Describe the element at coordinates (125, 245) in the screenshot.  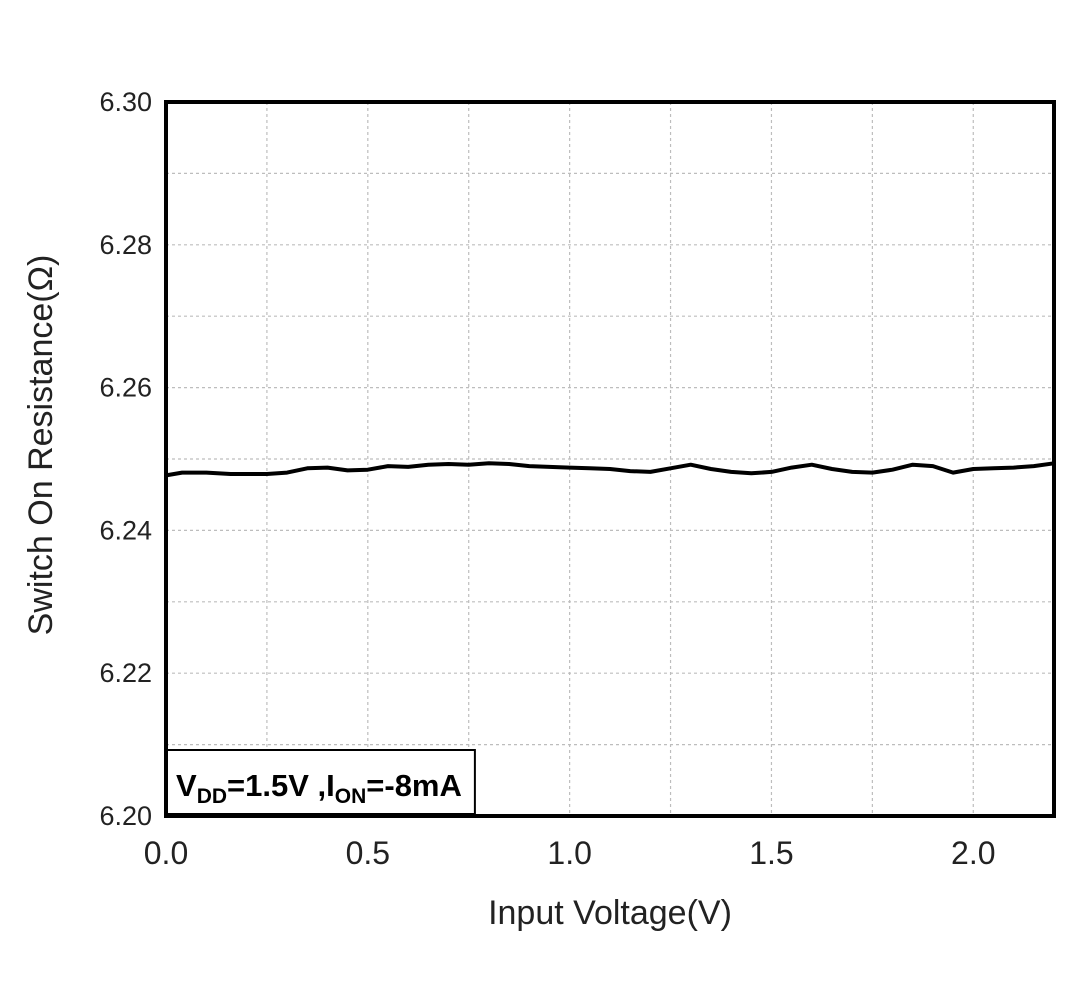
I see `y-tick-label: 6.28` at that location.